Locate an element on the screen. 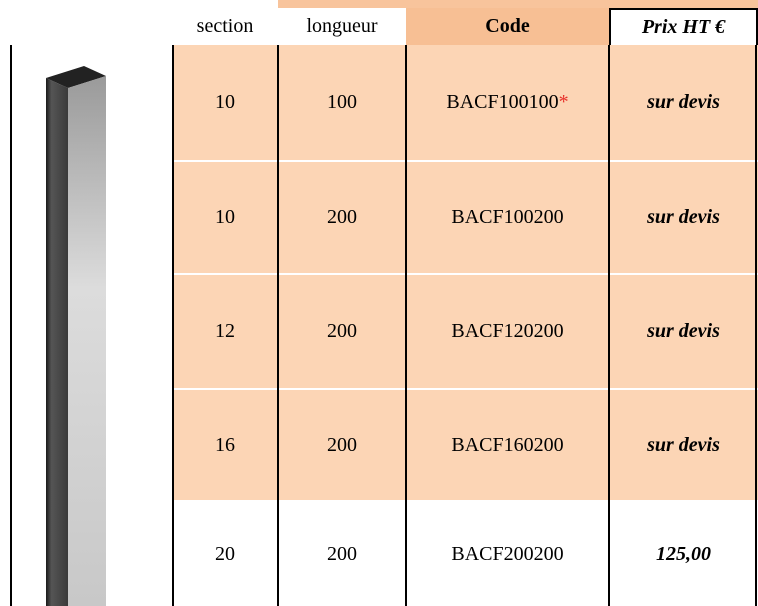  bar-image is located at coordinates (76, 336).